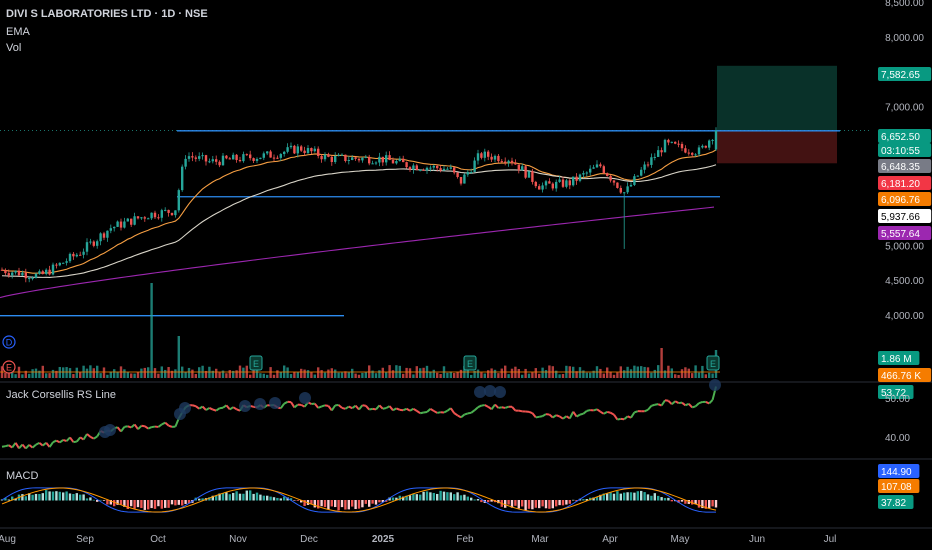 The image size is (932, 550). I want to click on symbol-label: DIVI S LABORATORIES LTD · 1D · NSE, so click(107, 14).